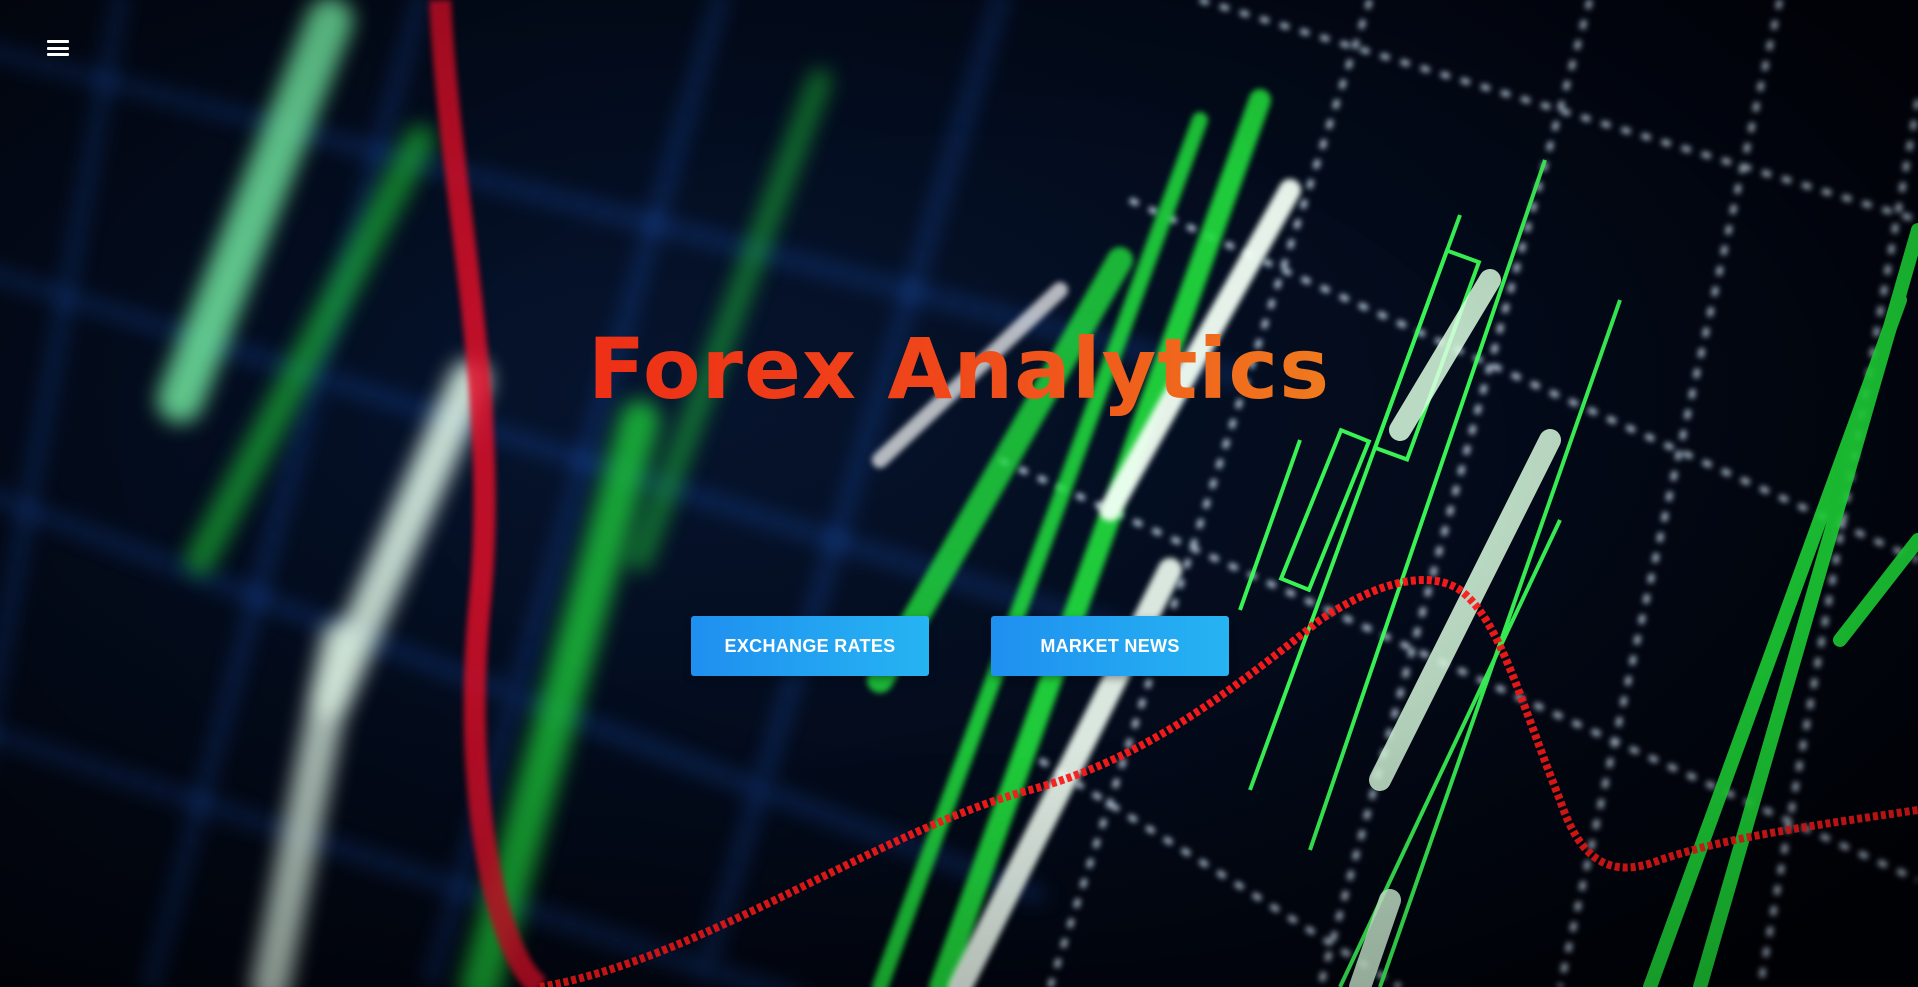 The height and width of the screenshot is (987, 1918). Describe the element at coordinates (810, 646) in the screenshot. I see `exchange-rates-button: EXCHANGE RATES` at that location.